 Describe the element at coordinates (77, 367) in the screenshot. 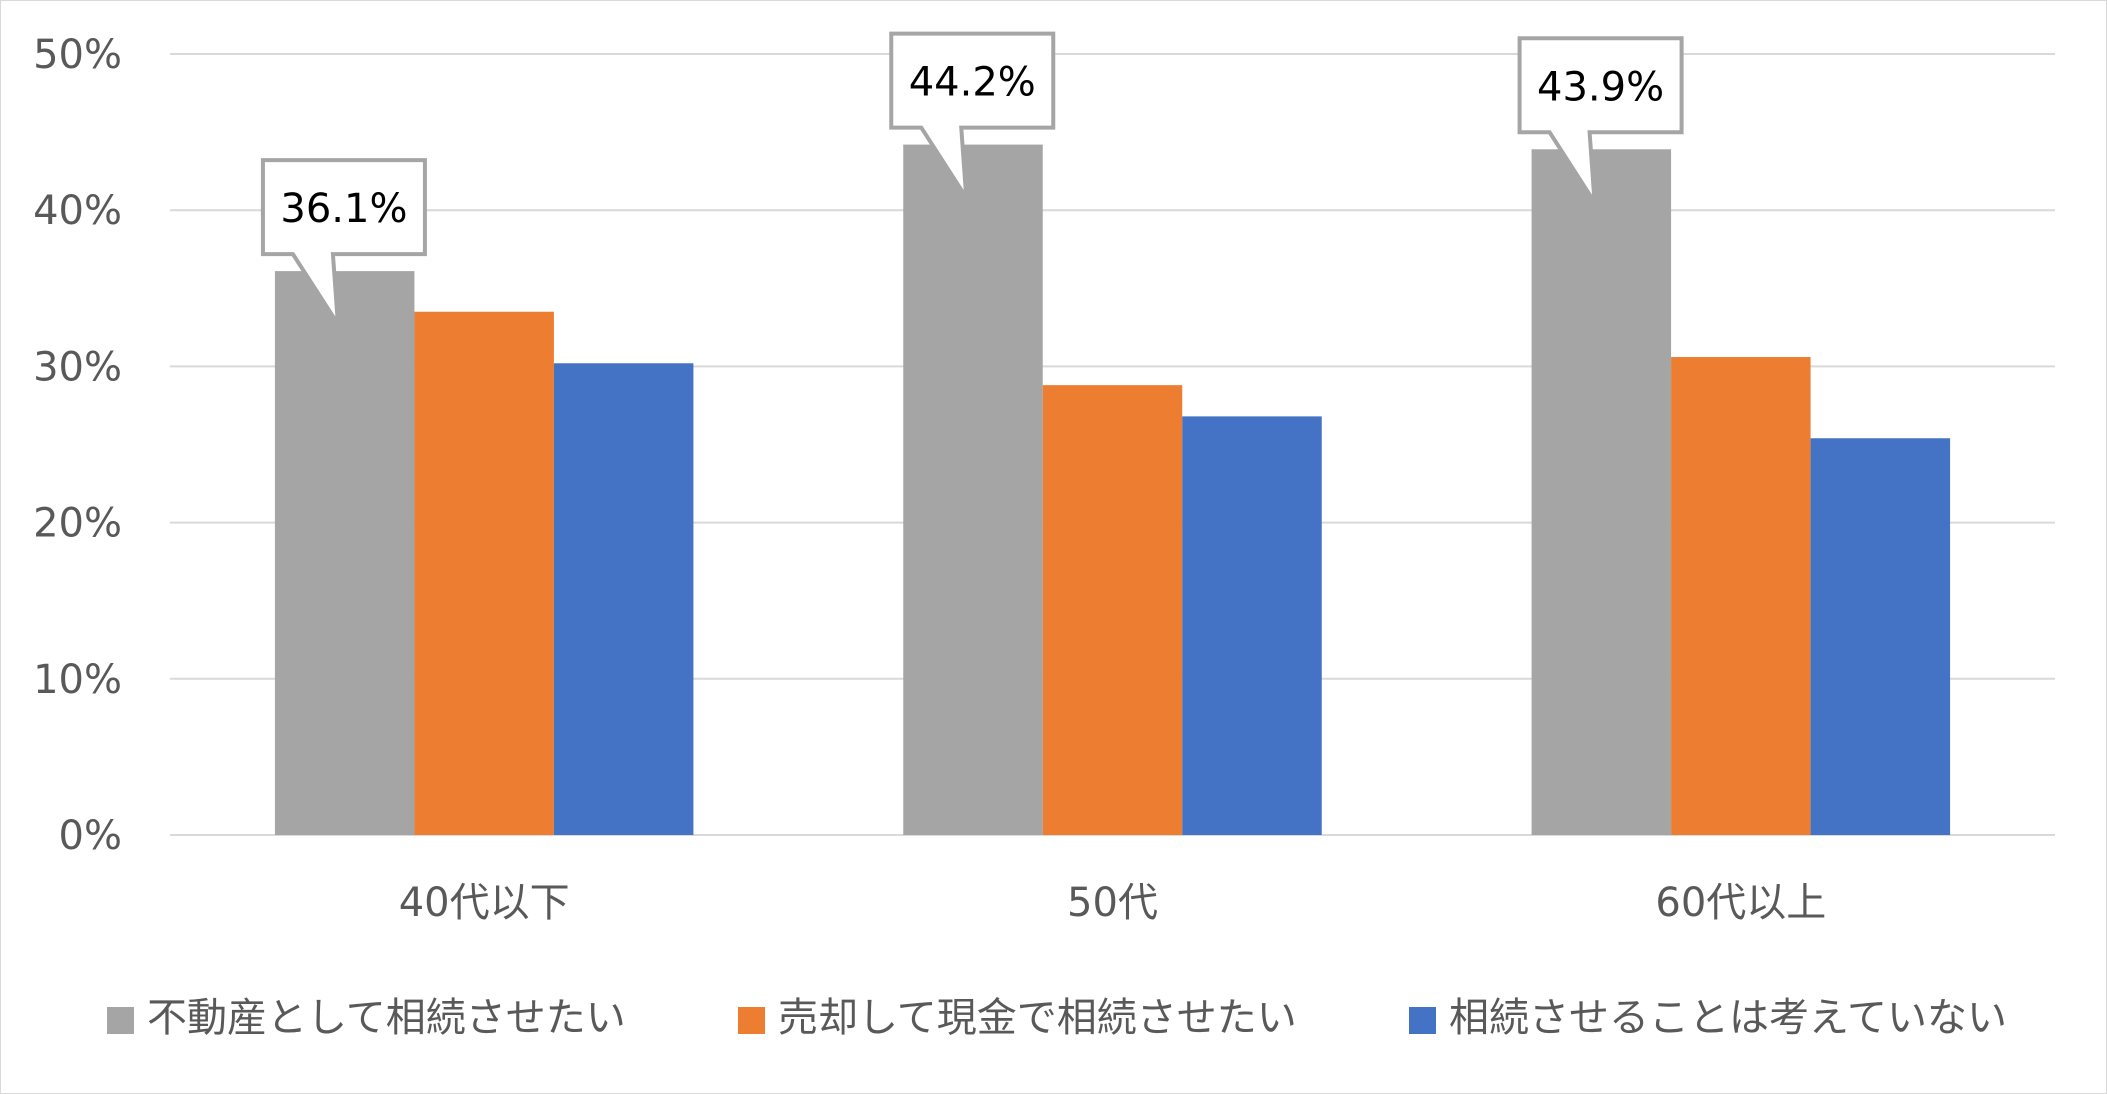

I see `y-tick-label: 30%` at that location.